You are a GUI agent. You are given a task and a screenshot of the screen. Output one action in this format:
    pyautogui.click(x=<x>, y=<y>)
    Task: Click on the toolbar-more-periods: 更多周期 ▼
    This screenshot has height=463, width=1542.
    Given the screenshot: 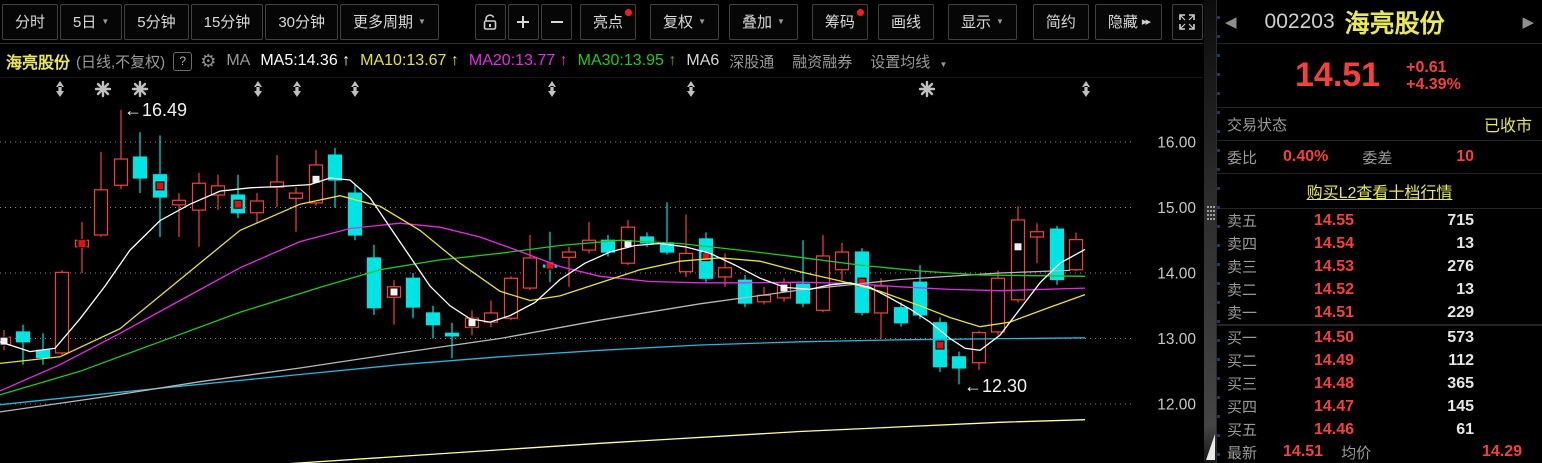 What is the action you would take?
    pyautogui.click(x=389, y=21)
    